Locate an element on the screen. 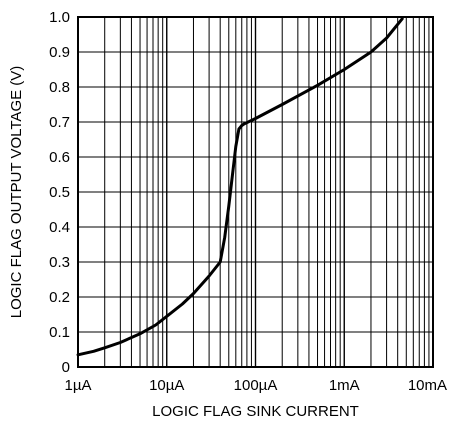 This screenshot has width=449, height=428. y-tick-label: 0.6 is located at coordinates (59, 157).